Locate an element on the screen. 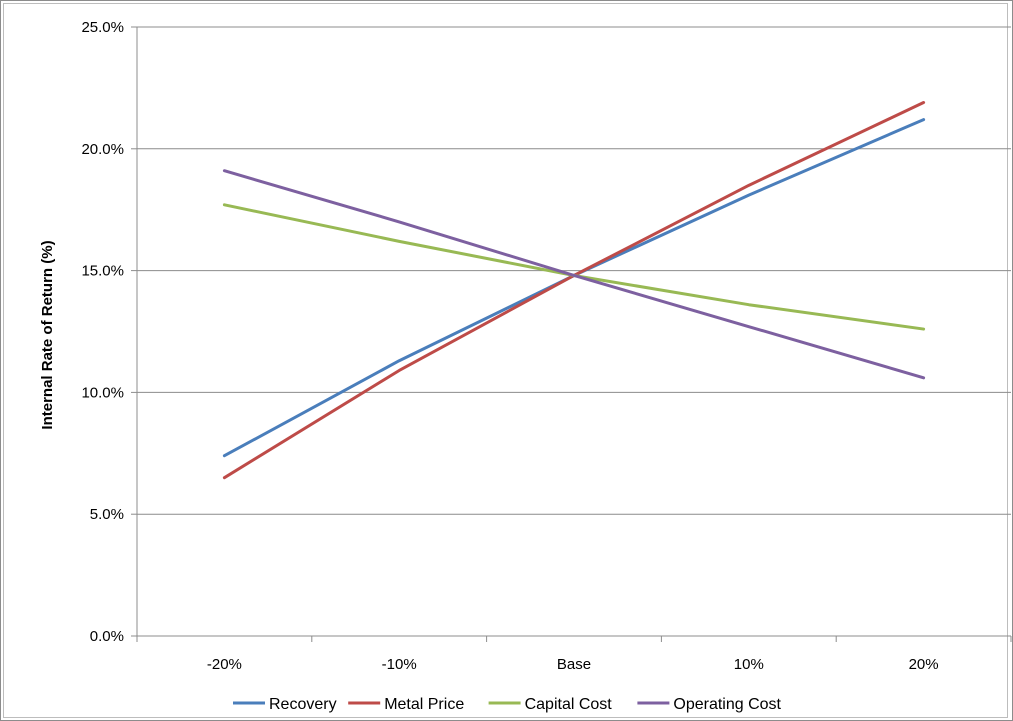 This screenshot has width=1013, height=721. y-tick-label: 15.0% is located at coordinates (102, 271).